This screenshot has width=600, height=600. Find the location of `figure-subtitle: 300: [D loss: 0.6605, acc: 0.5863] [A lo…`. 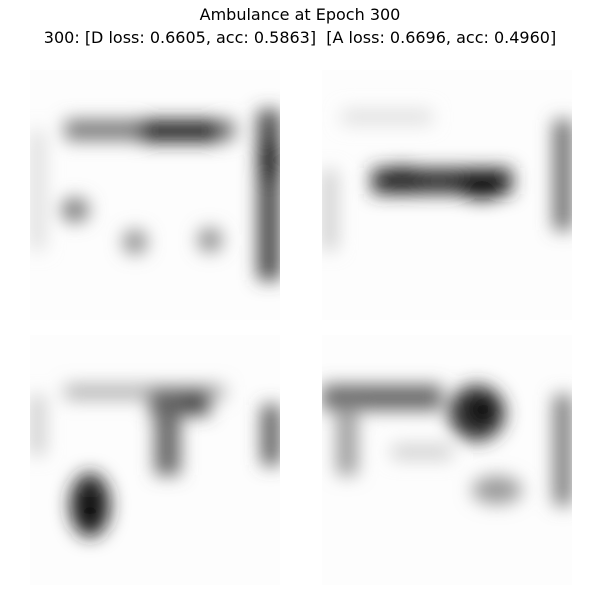

figure-subtitle: 300: [D loss: 0.6605, acc: 0.5863] [A lo… is located at coordinates (300, 37).